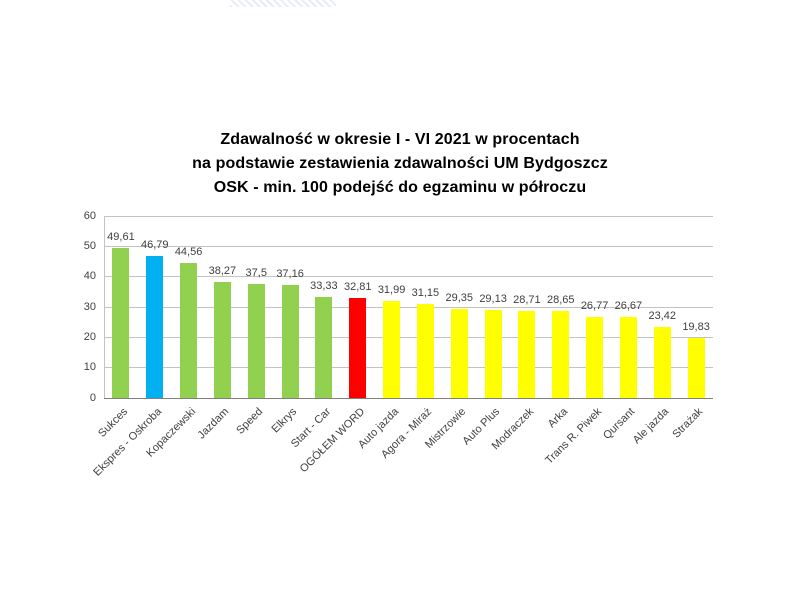 This screenshot has width=800, height=600. Describe the element at coordinates (89, 306) in the screenshot. I see `y-tick-label: 30` at that location.